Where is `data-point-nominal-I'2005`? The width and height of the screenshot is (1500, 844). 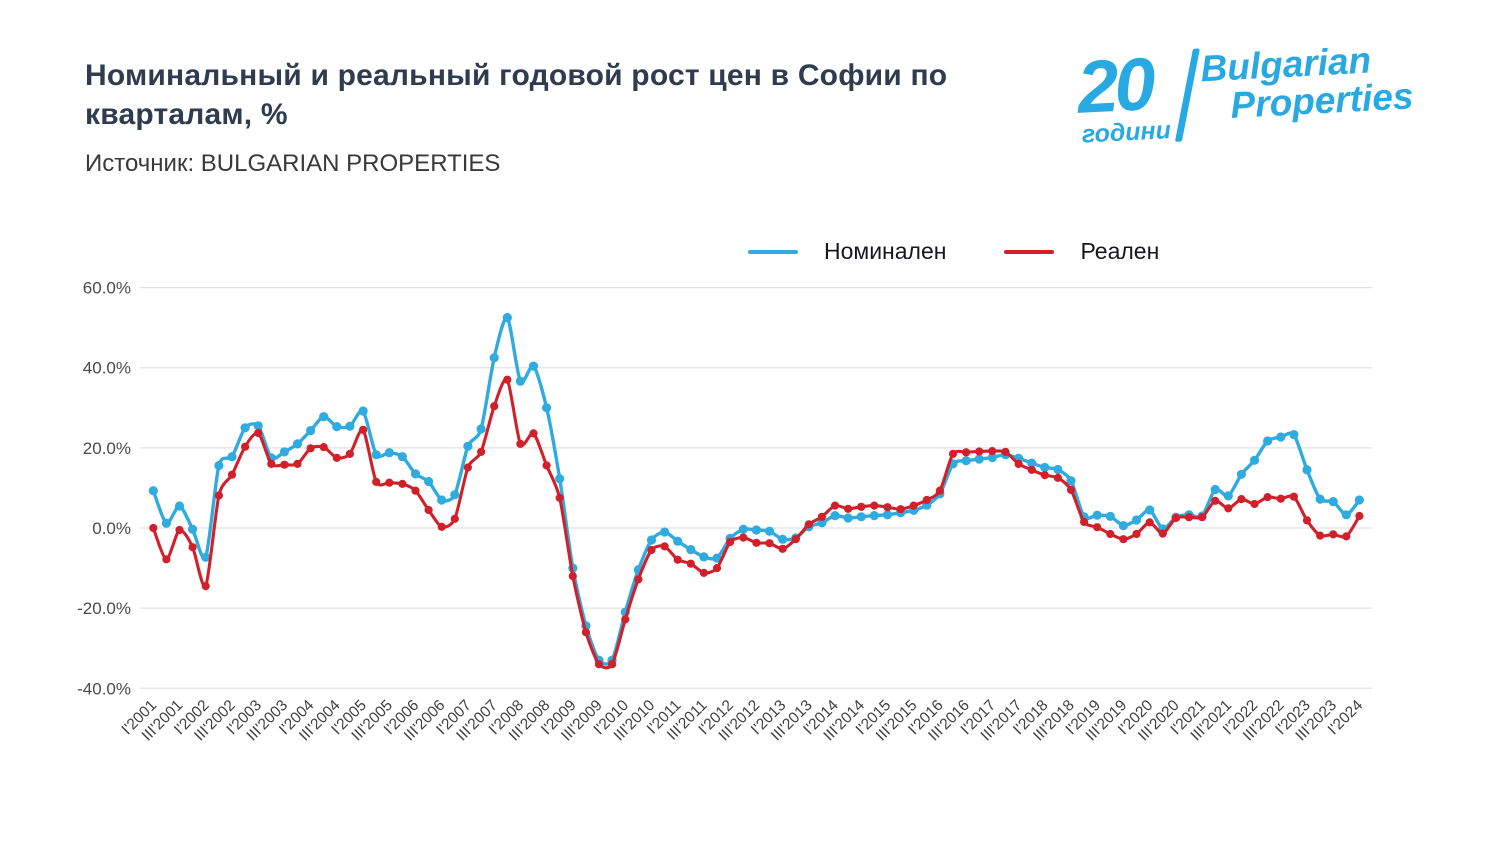 data-point-nominal-I'2005 is located at coordinates (363, 411).